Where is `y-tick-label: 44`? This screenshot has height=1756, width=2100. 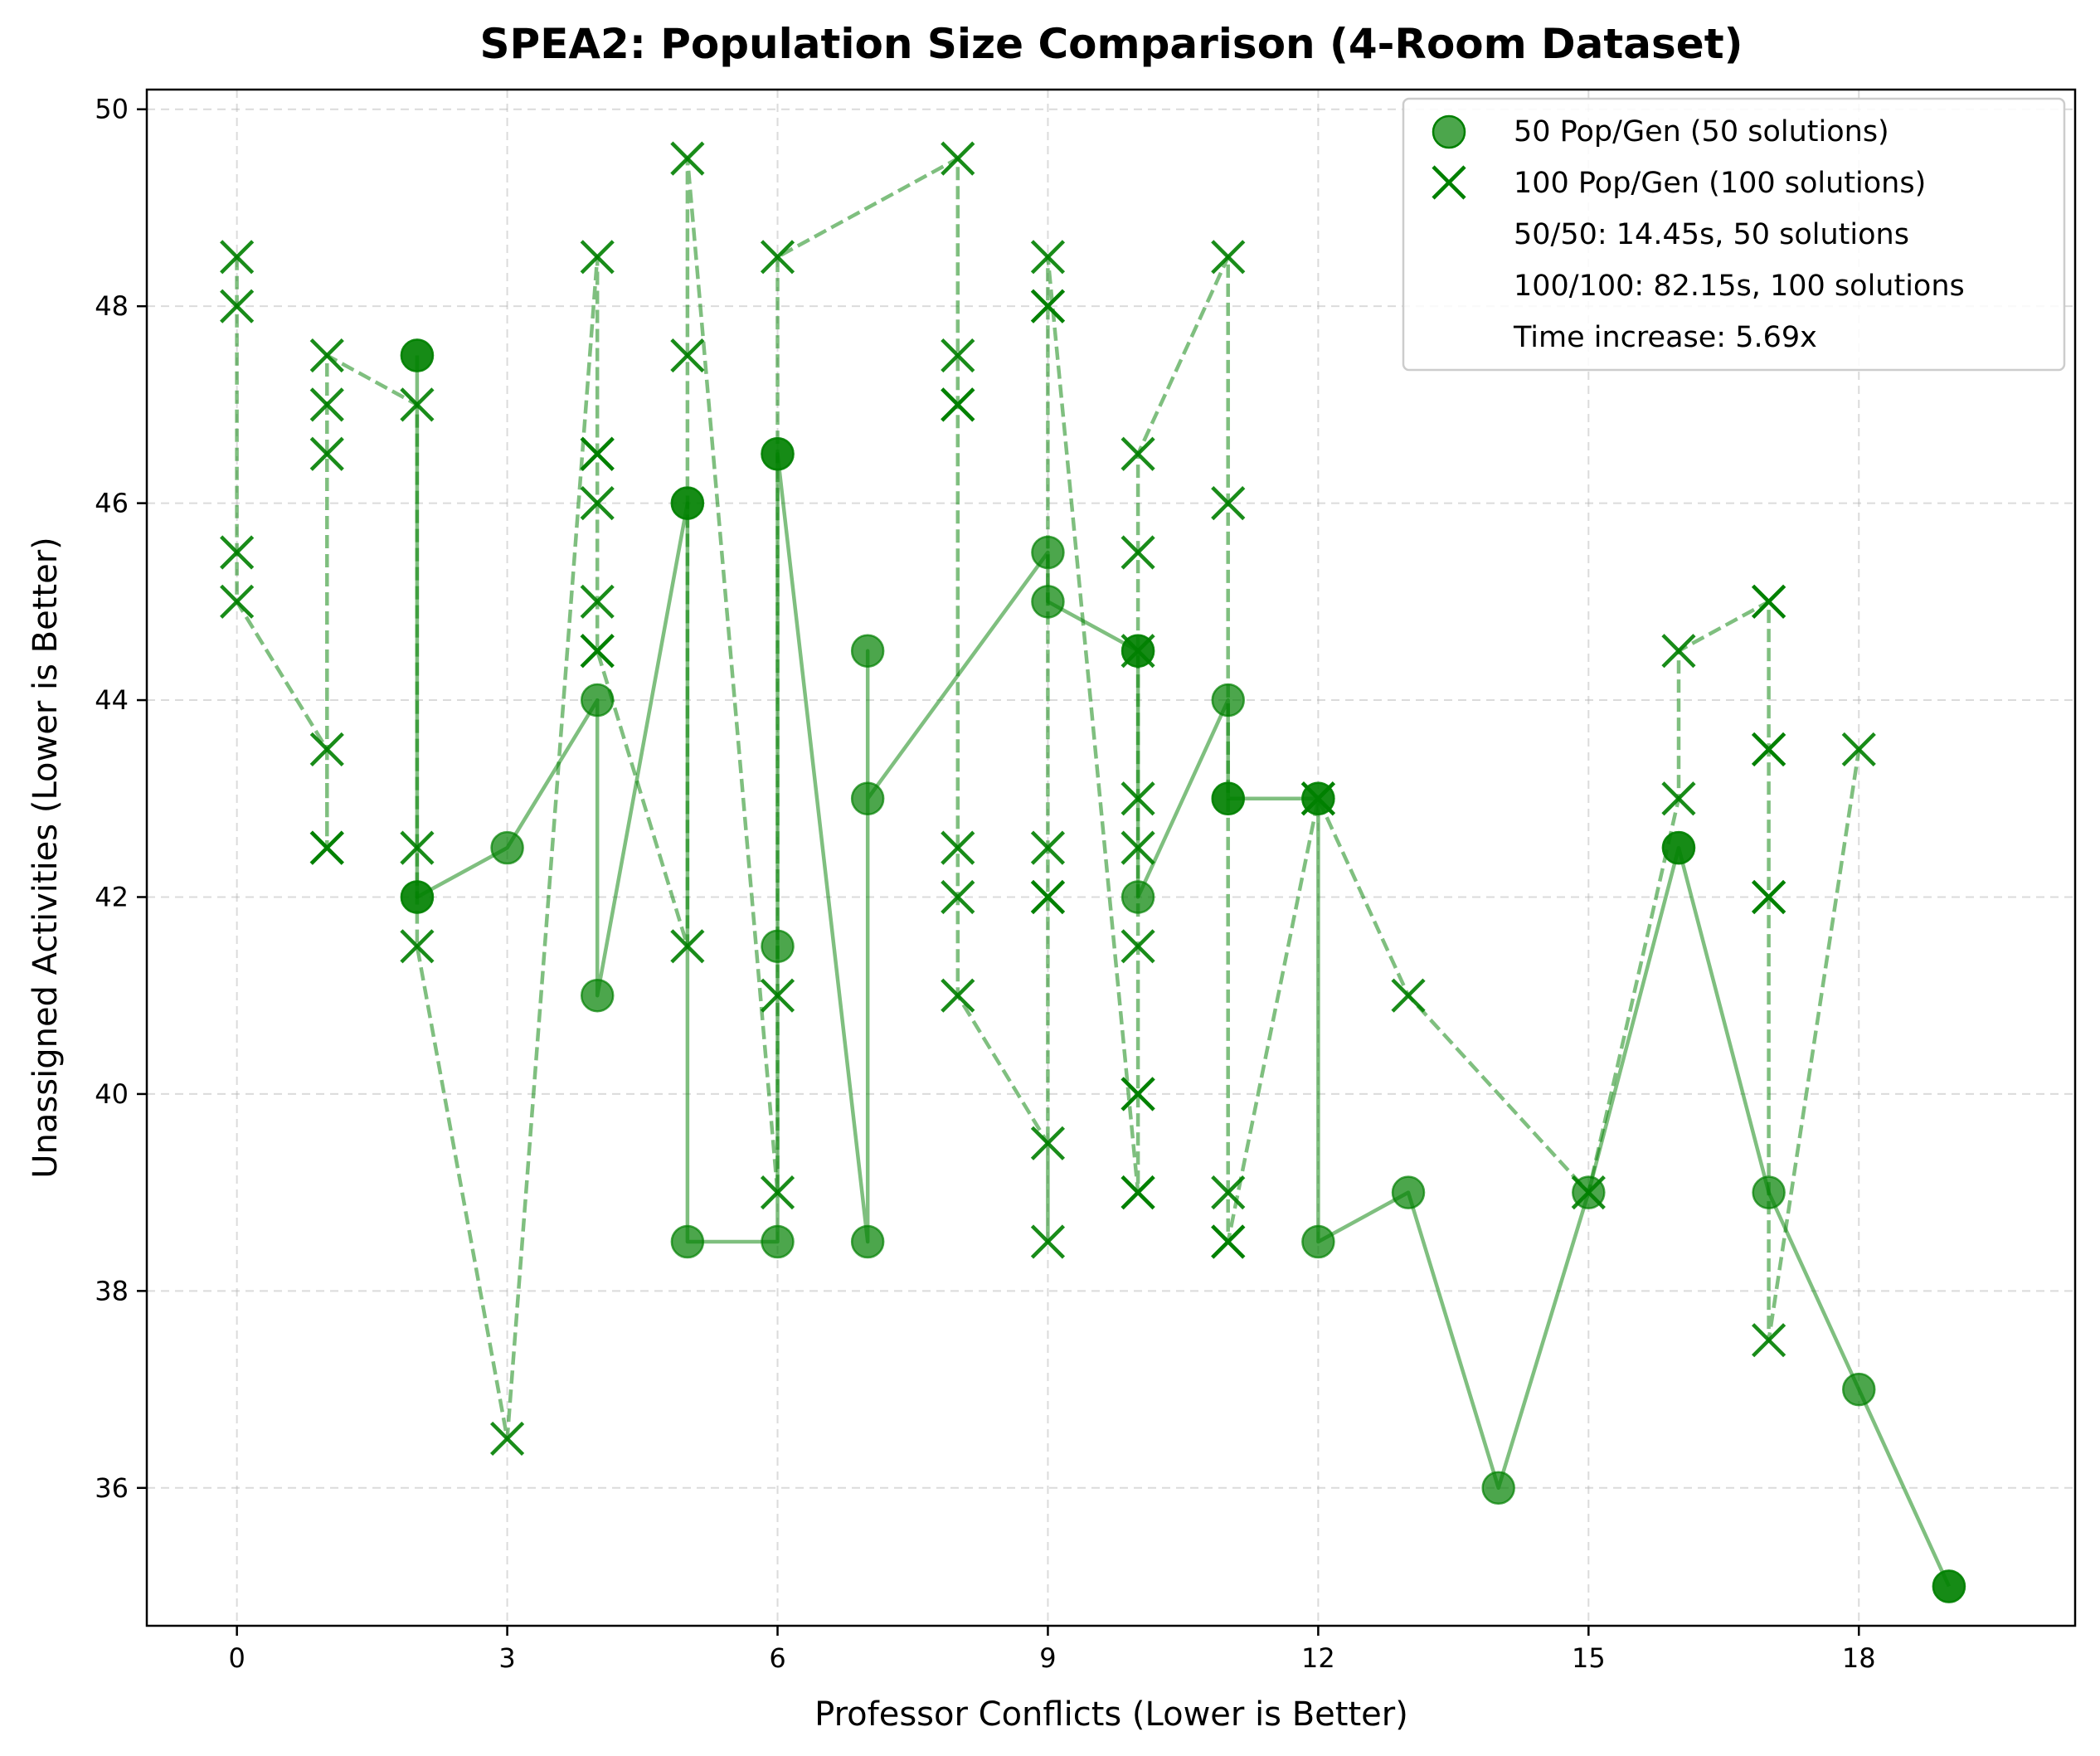
y-tick-label: 44 is located at coordinates (112, 700).